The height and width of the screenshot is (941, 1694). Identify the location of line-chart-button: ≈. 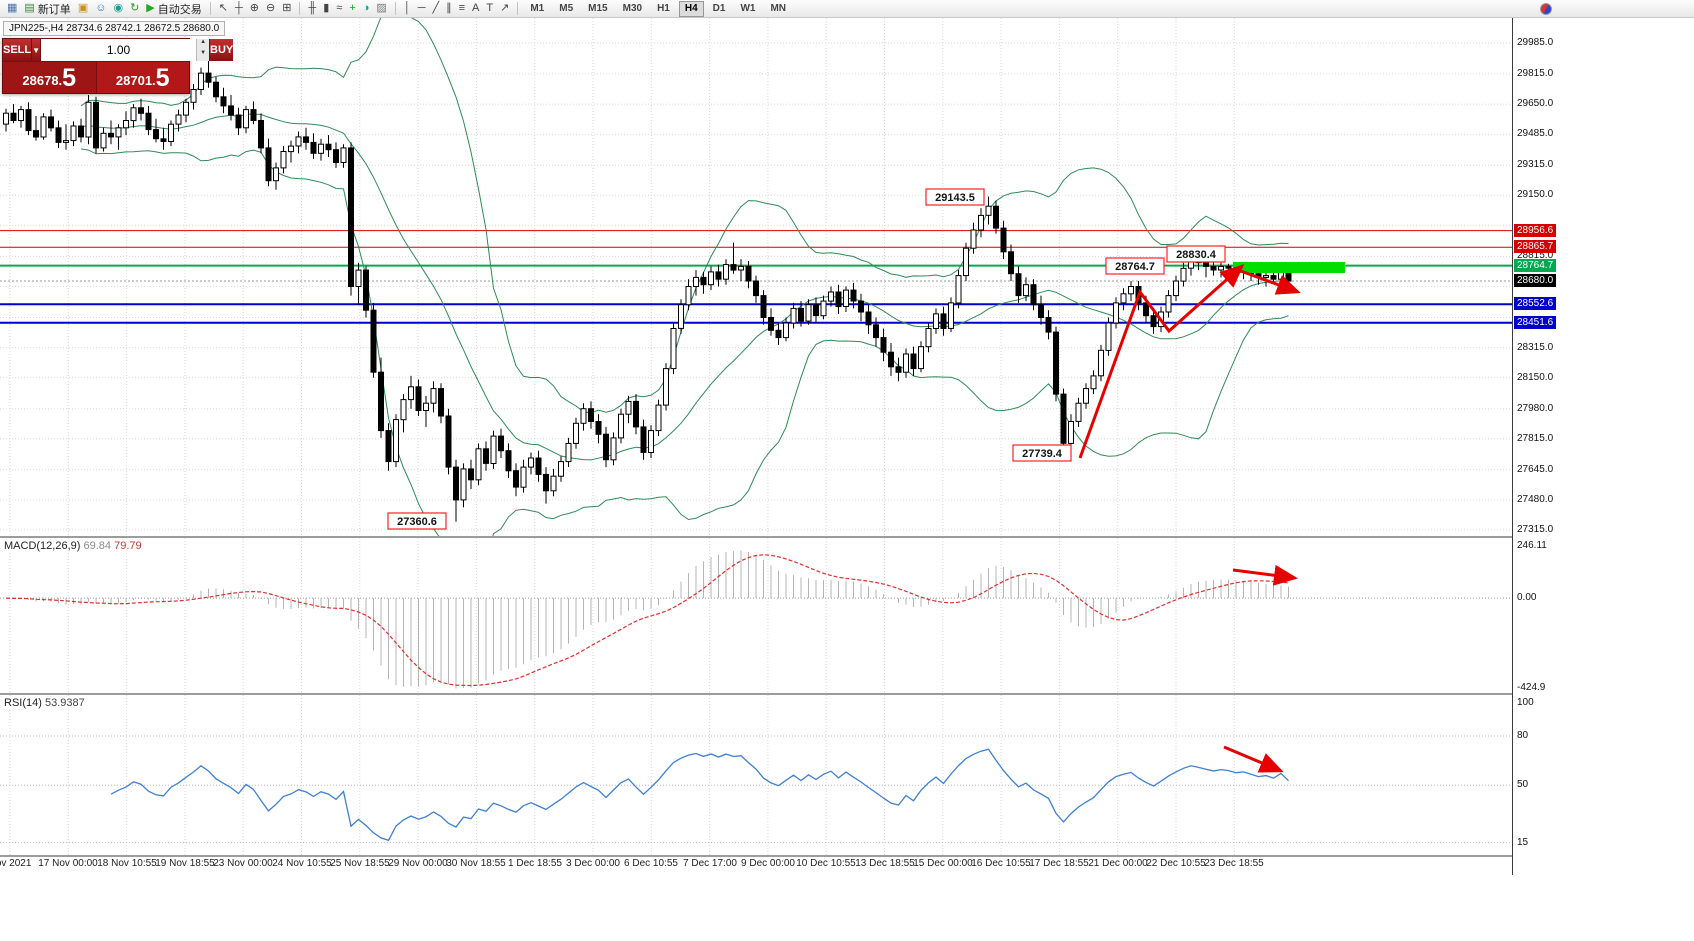
(339, 9).